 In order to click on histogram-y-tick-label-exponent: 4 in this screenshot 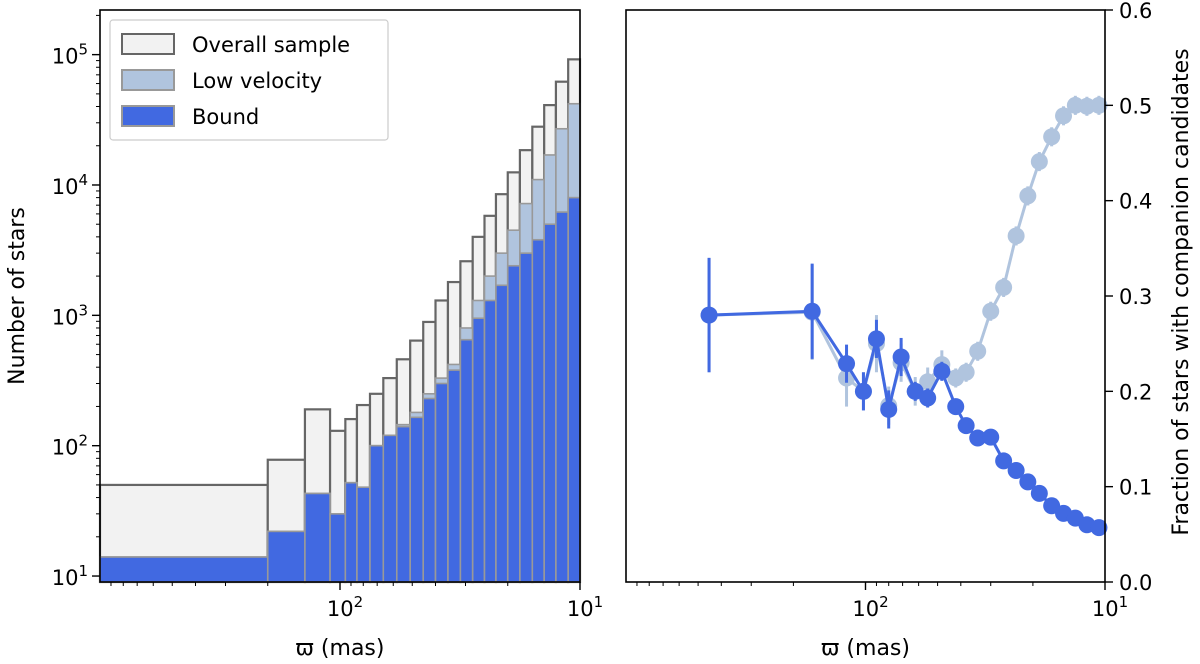, I will do `click(83, 180)`.